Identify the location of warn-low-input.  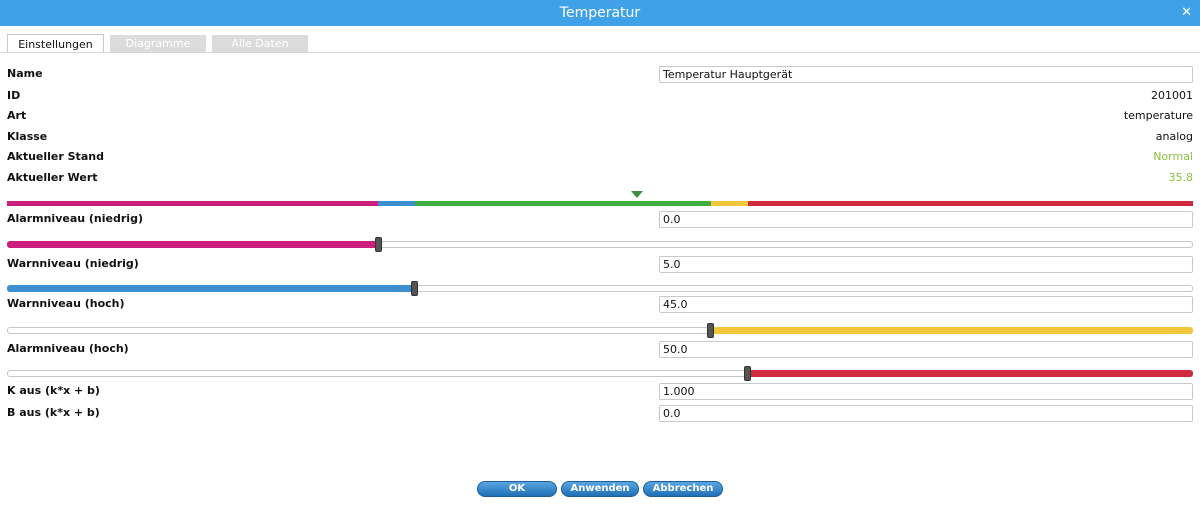
(926, 264).